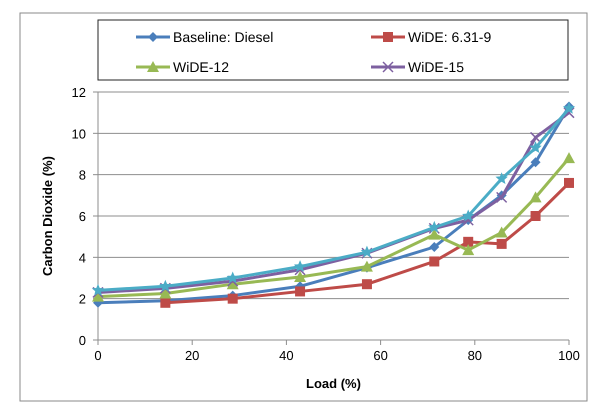  Describe the element at coordinates (436, 67) in the screenshot. I see `legend-label: WiDE-15` at that location.